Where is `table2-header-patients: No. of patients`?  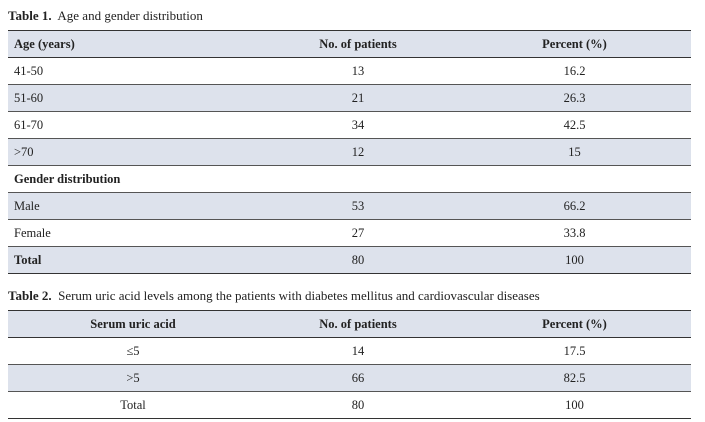 table2-header-patients: No. of patients is located at coordinates (358, 324).